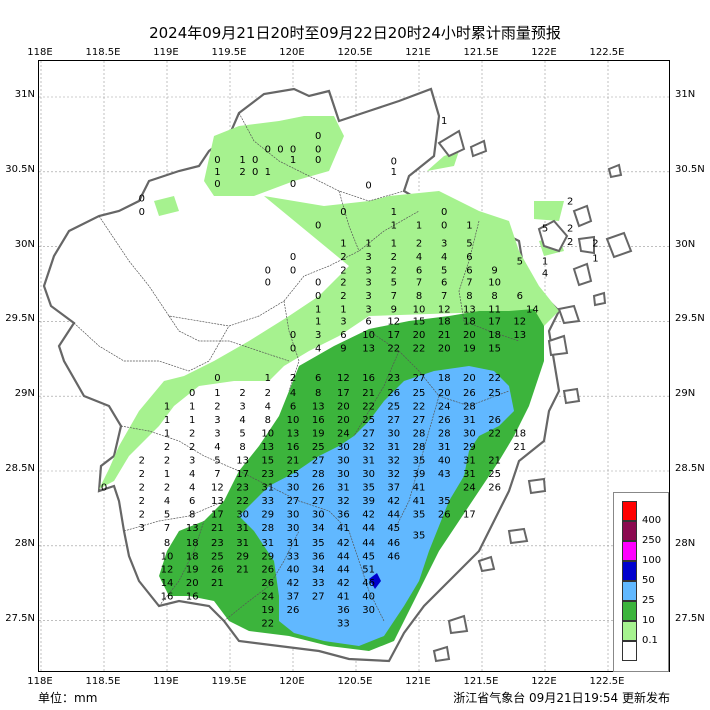  I want to click on legend-label: 400, so click(652, 520).